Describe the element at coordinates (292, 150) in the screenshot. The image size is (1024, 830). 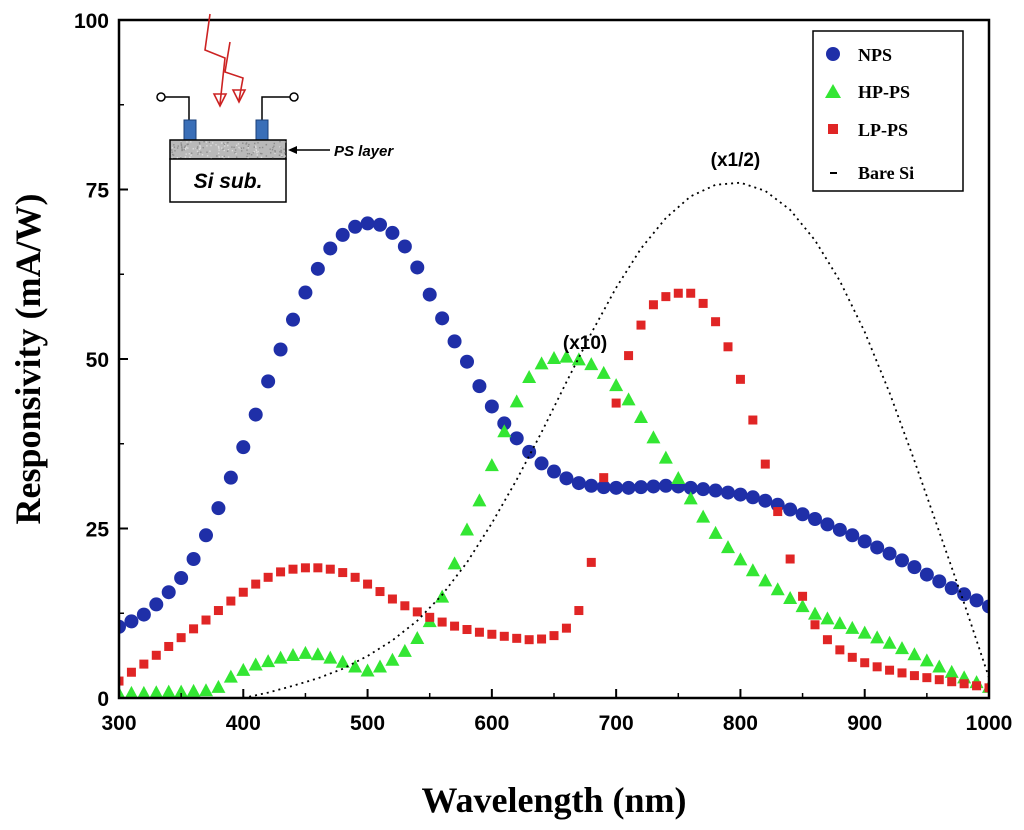
I see `ps-layer-pointer-arrowhead` at that location.